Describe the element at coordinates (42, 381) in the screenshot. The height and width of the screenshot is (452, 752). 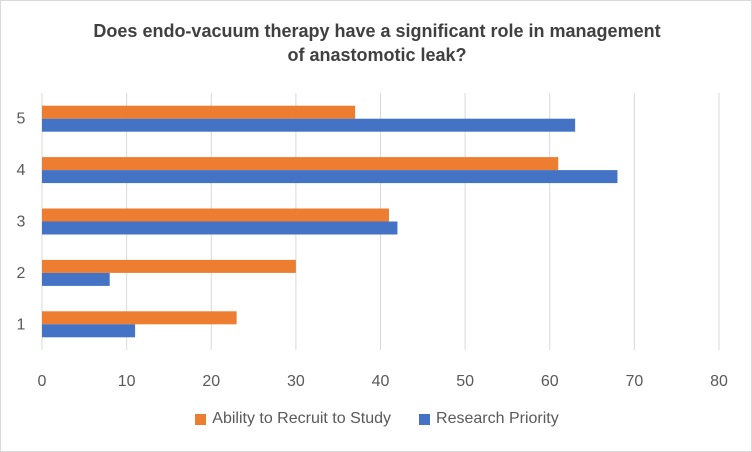
I see `x-tick-label-0: 0` at that location.